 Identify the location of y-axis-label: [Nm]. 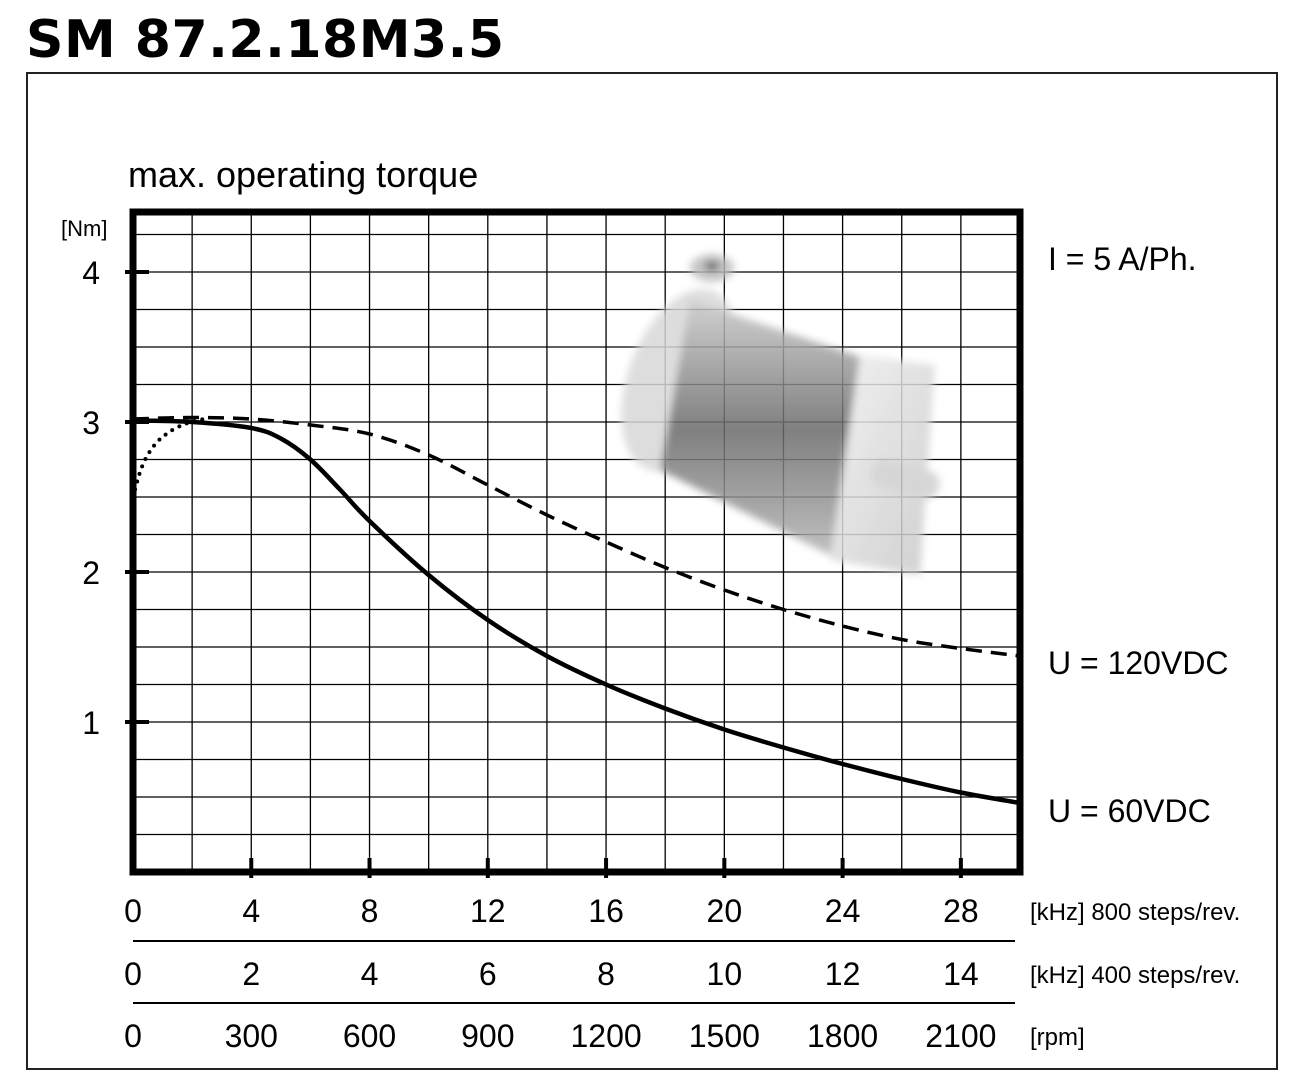
(84, 228).